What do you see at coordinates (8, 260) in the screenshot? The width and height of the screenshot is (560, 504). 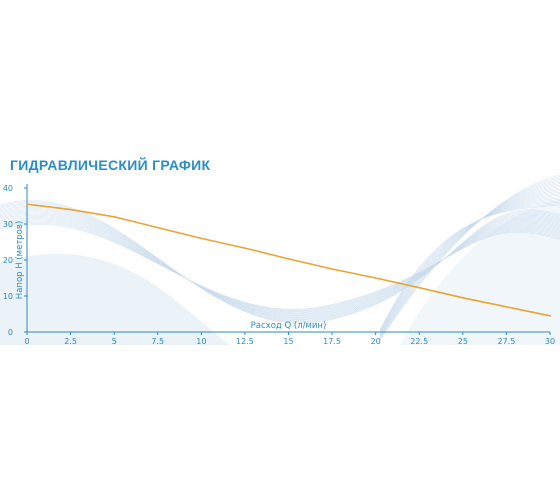 I see `y-tick-label: 20` at bounding box center [8, 260].